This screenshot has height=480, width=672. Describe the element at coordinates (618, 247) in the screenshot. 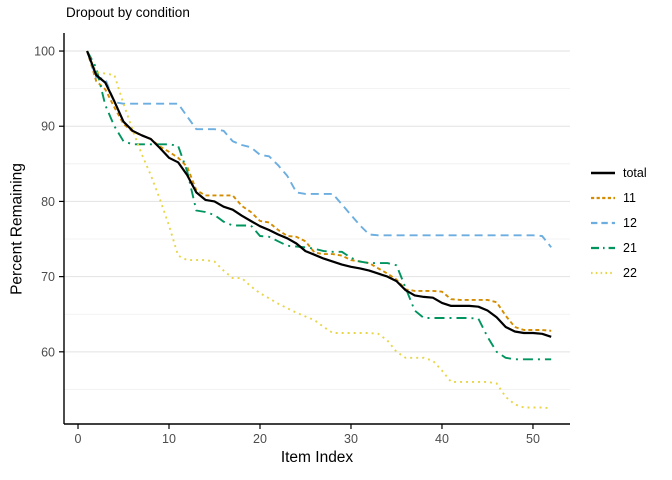

I see `legend-item-21: 21` at that location.